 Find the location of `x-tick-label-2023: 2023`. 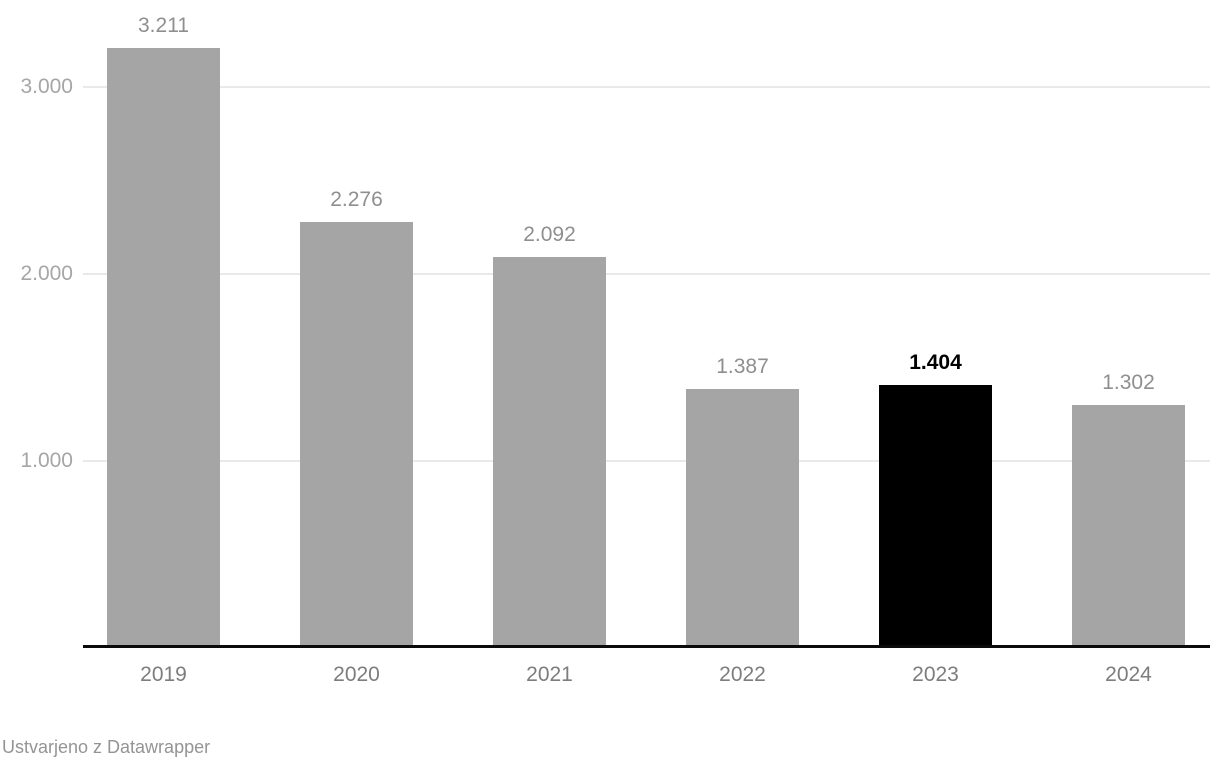

x-tick-label-2023: 2023 is located at coordinates (935, 674).